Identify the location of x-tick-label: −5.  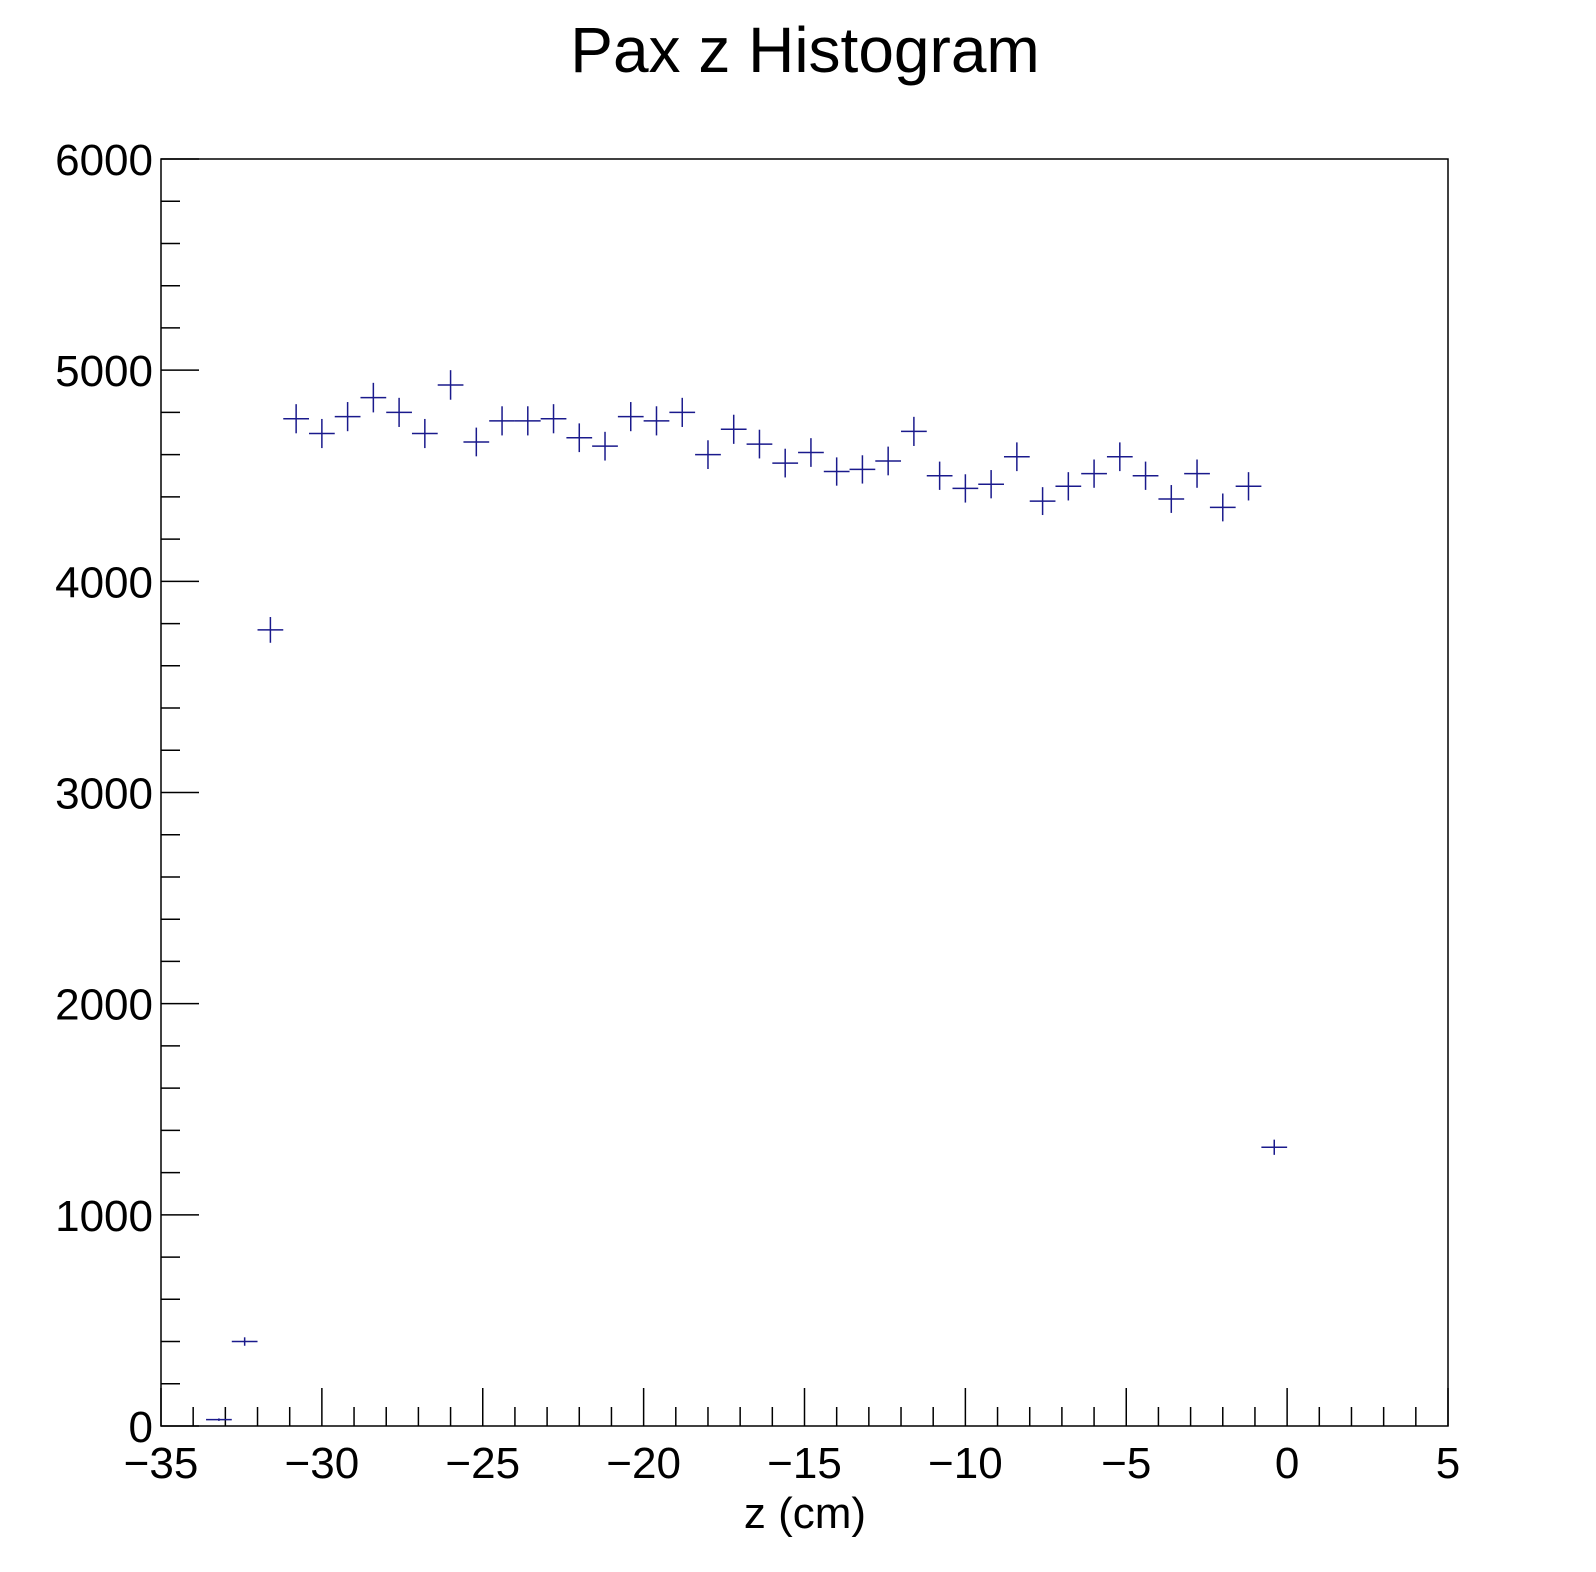
(1126, 1463).